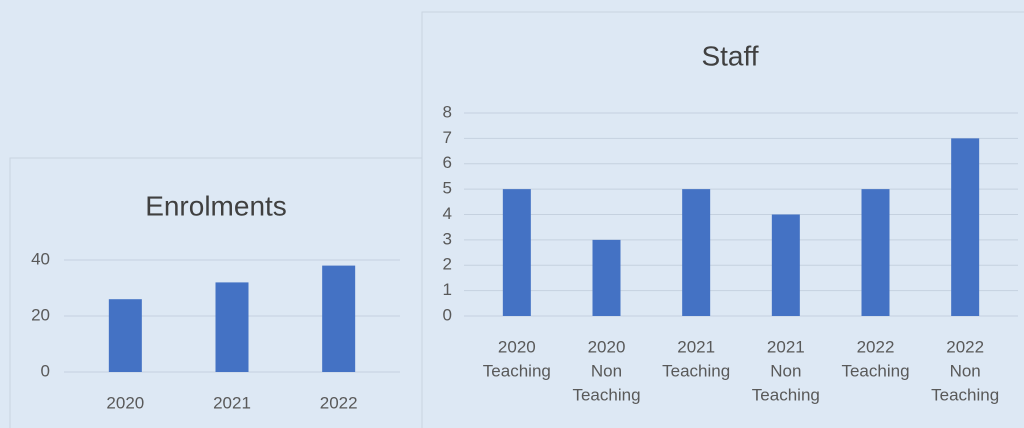 This screenshot has width=1024, height=428. What do you see at coordinates (40, 258) in the screenshot?
I see `y-tick-label: 40` at bounding box center [40, 258].